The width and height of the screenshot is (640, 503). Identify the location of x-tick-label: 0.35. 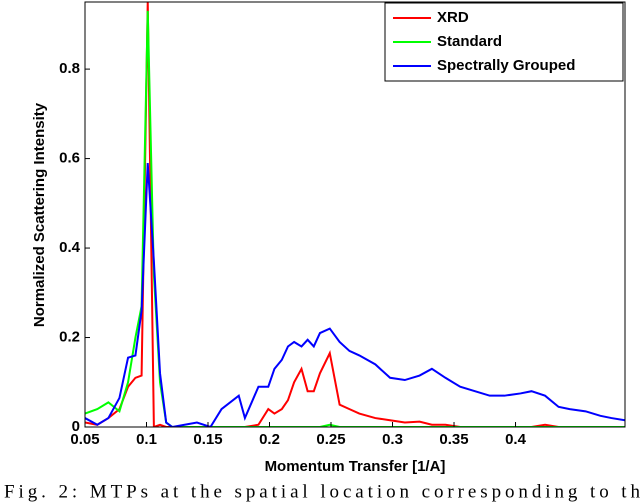
(453, 439).